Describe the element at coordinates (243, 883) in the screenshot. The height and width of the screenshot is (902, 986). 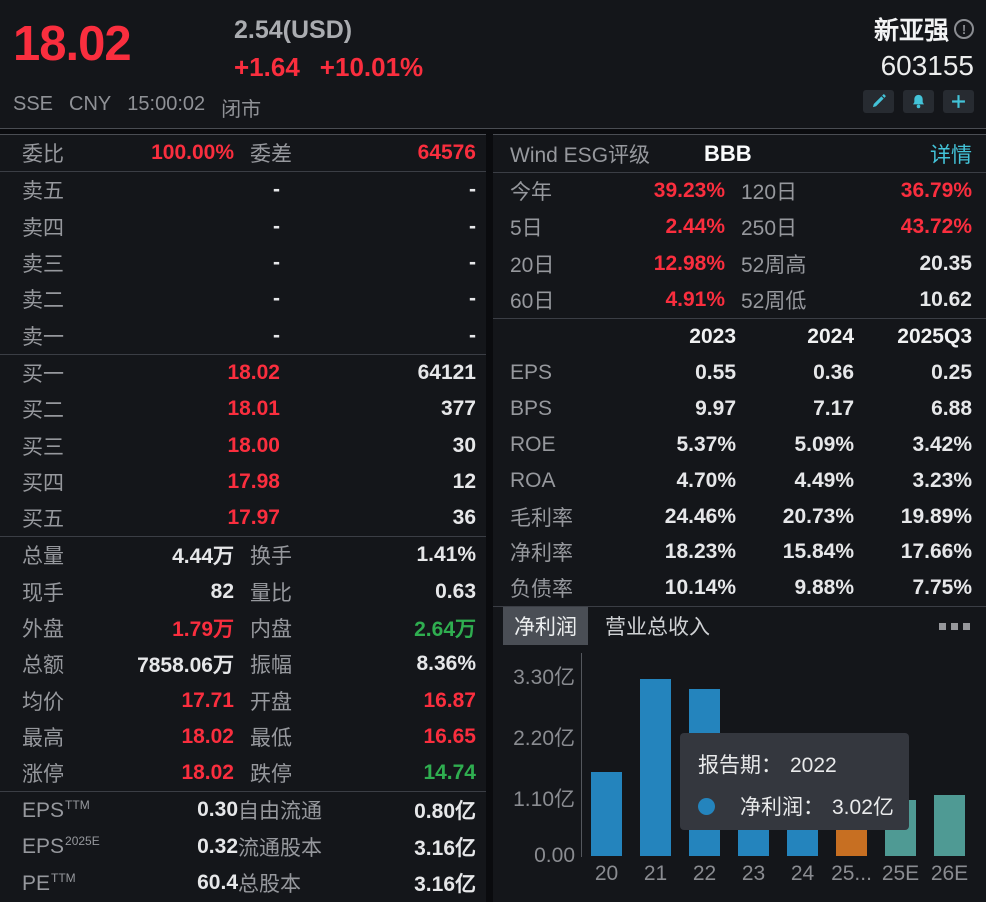
I see `fundamental-row: PETTM 60.4 总股本 3.16亿` at that location.